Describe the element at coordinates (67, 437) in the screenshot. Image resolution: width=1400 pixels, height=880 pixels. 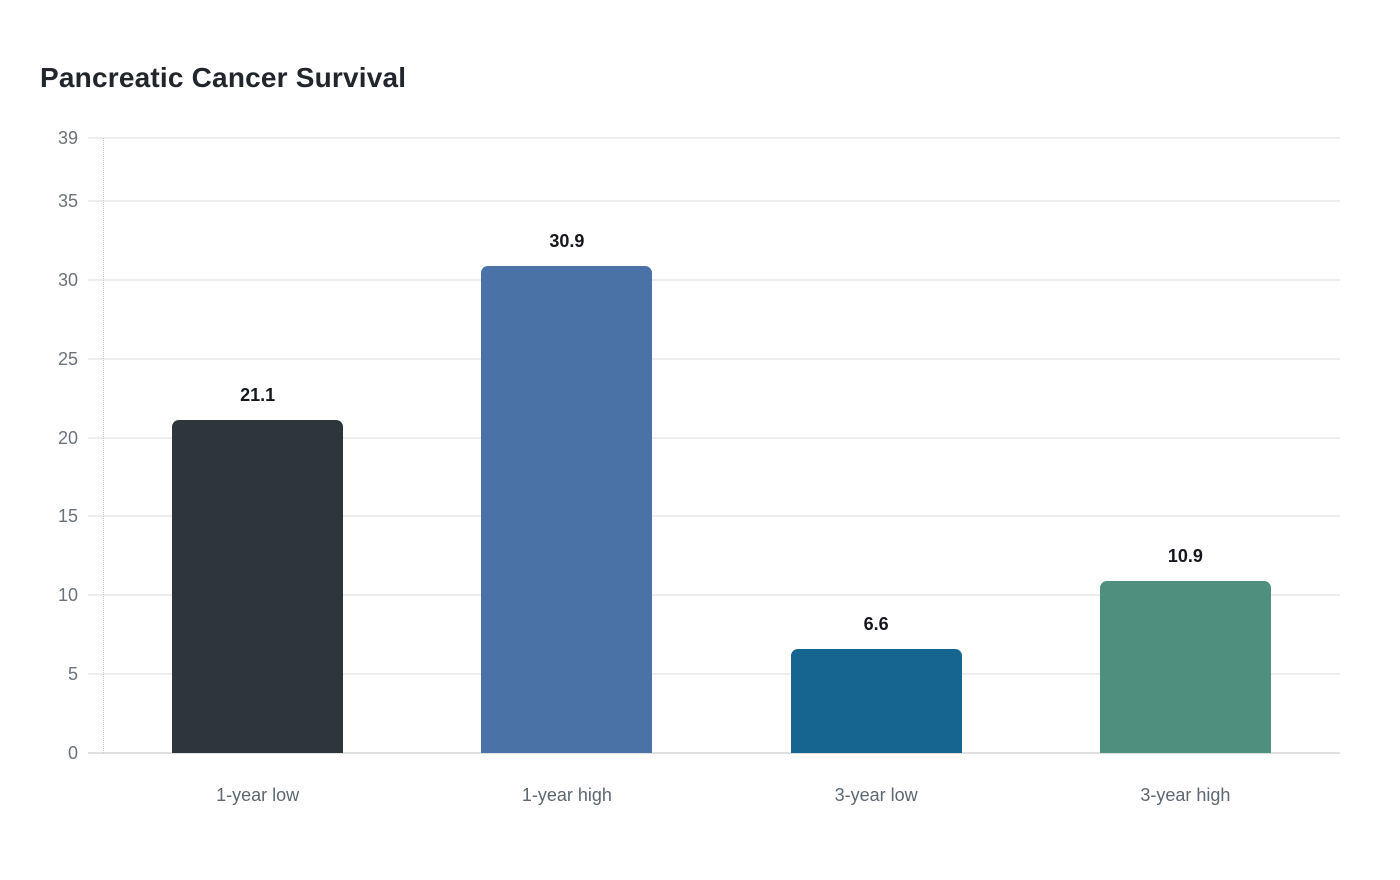
I see `y-tick-label-20: 20` at that location.